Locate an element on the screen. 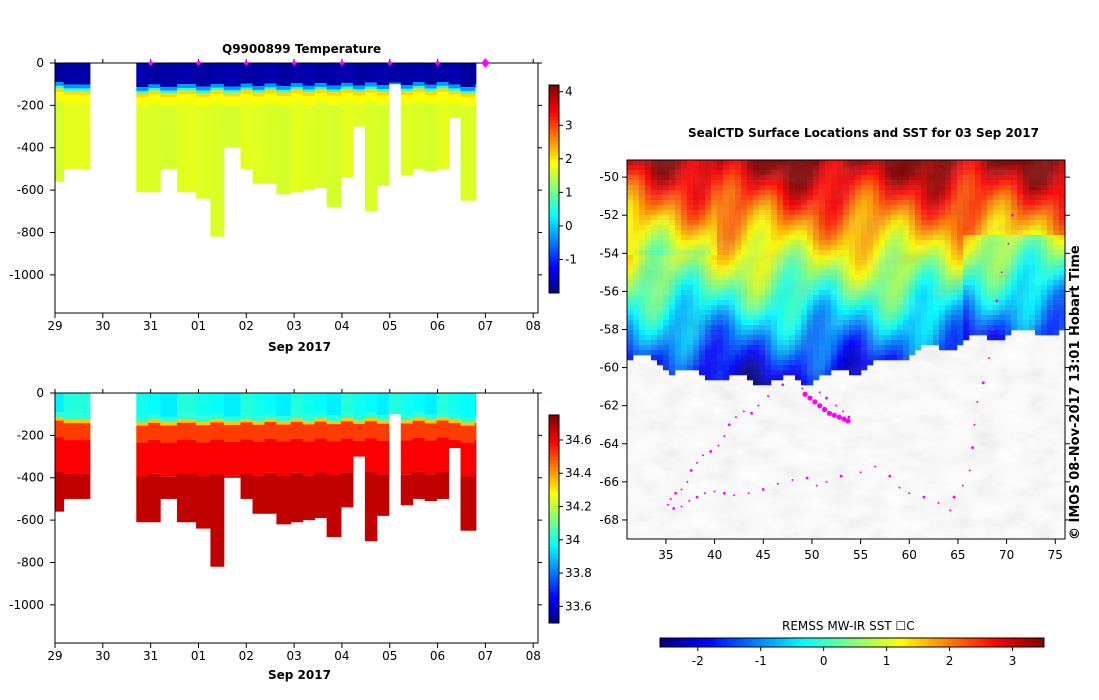 This screenshot has width=1099, height=700. colorbar-tick-label: 34.2 is located at coordinates (578, 507).